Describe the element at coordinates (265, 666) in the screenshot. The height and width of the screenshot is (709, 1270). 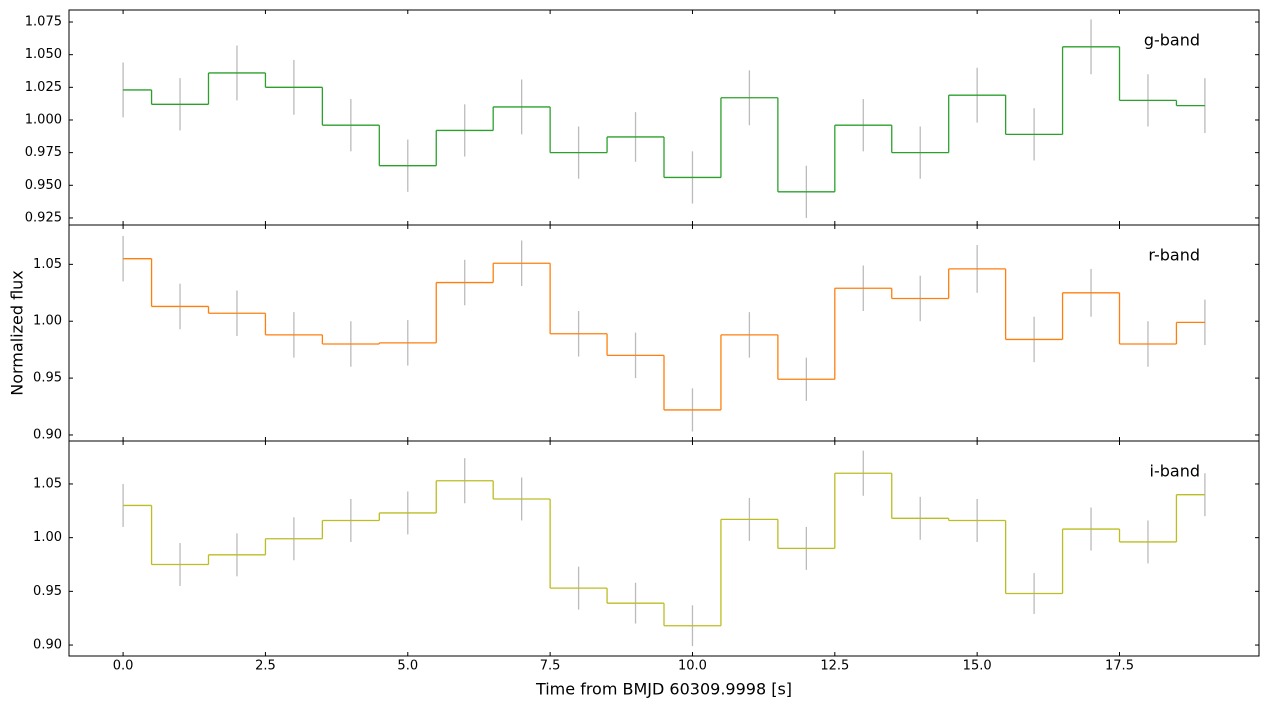
I see `x-tick-label: 2.5` at that location.